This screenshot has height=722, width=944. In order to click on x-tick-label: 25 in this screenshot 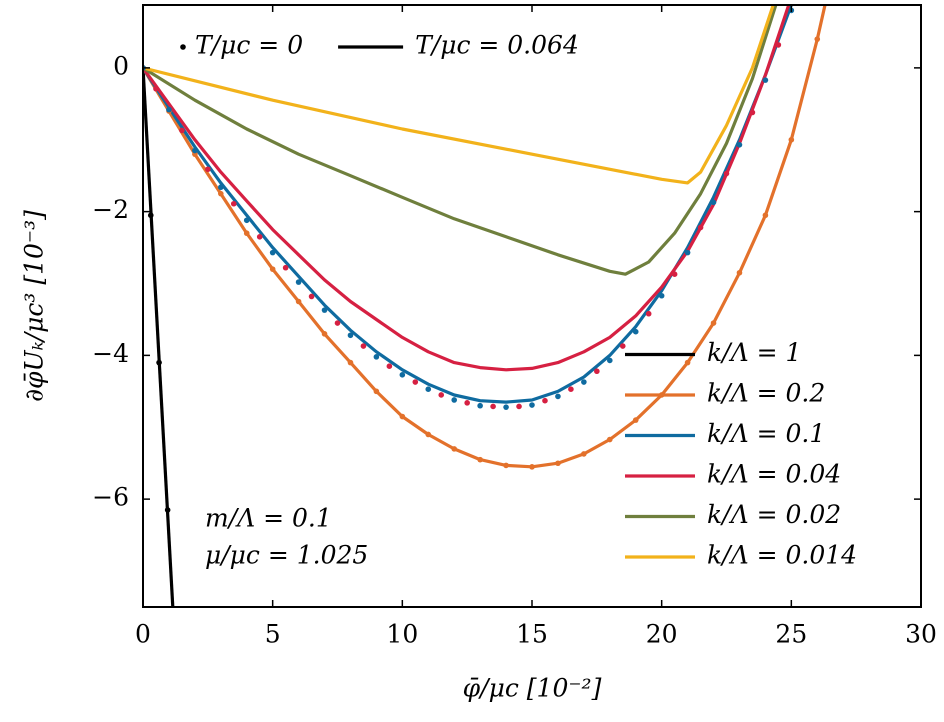, I will do `click(791, 634)`.